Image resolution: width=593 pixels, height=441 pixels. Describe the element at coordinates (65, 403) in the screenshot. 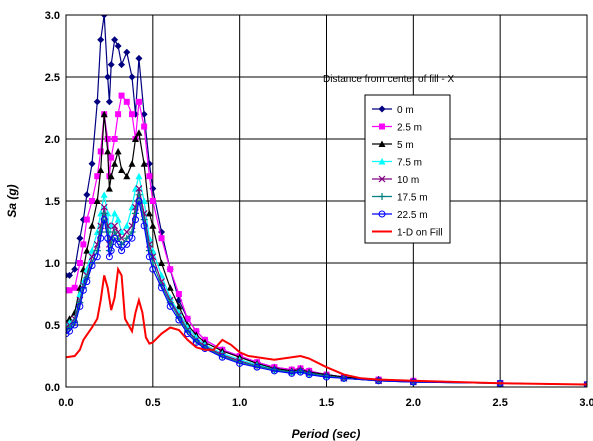

I see `x-tick-label: 0.0` at that location.